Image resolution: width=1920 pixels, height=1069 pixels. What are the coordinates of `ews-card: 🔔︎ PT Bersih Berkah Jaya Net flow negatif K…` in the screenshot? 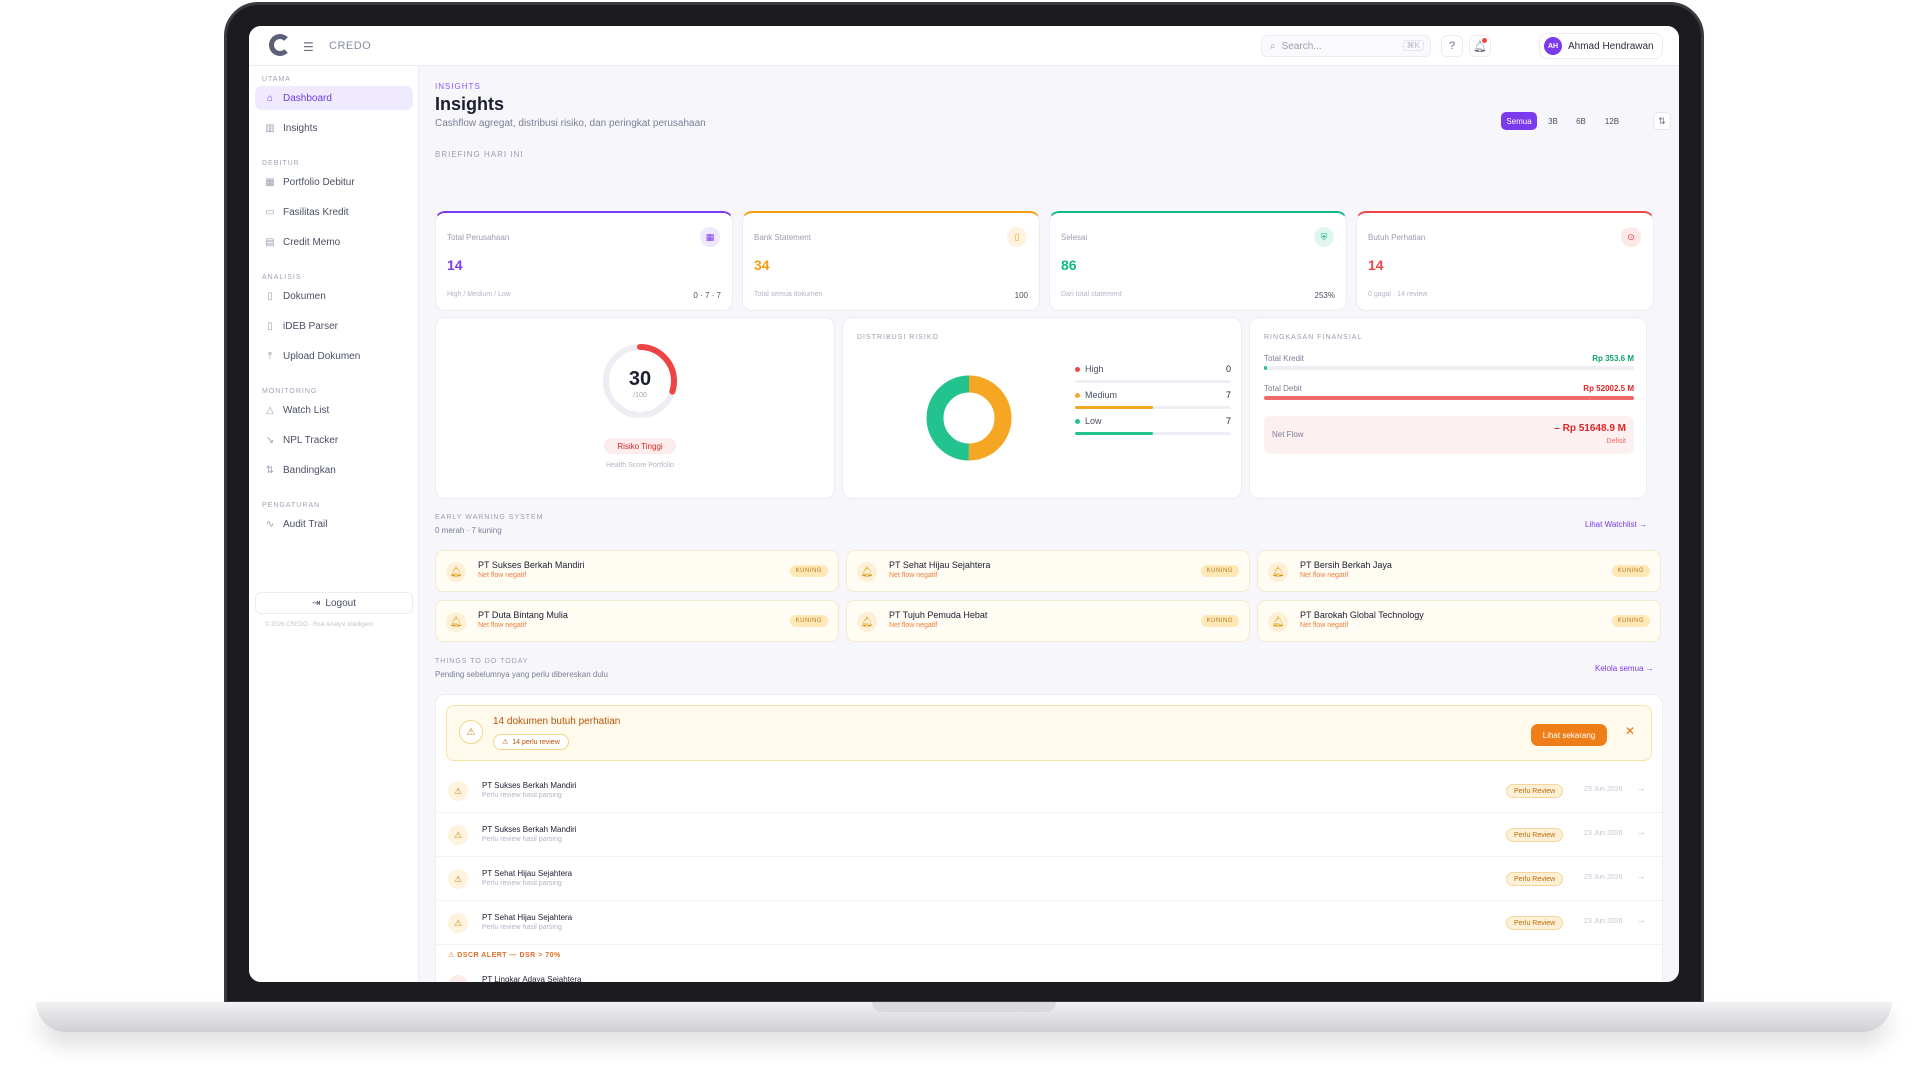 It's located at (1459, 571).